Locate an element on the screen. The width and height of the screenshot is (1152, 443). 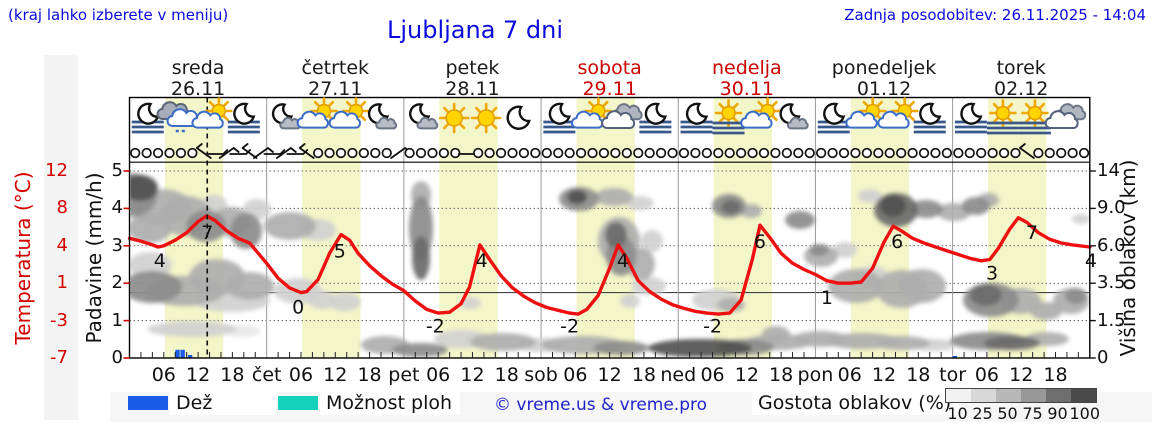
temp-tick-label: -3 is located at coordinates (59, 320).